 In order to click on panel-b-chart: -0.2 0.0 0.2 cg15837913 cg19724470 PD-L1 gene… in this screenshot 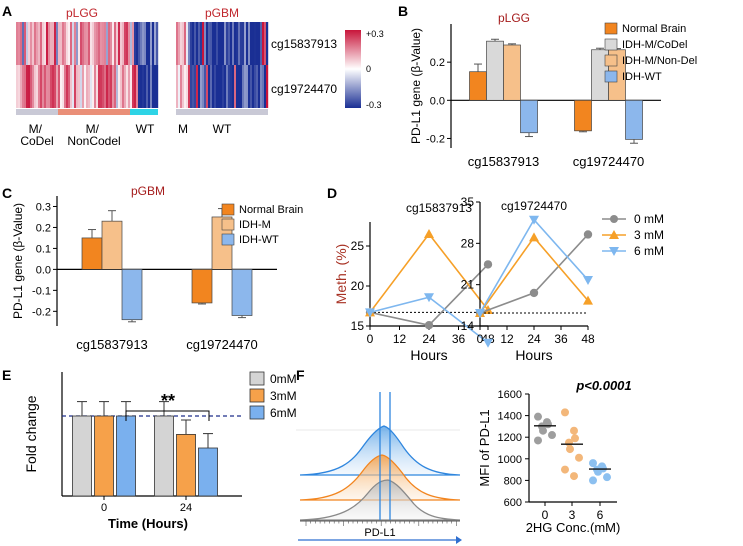, I will do `click(553, 90)`.